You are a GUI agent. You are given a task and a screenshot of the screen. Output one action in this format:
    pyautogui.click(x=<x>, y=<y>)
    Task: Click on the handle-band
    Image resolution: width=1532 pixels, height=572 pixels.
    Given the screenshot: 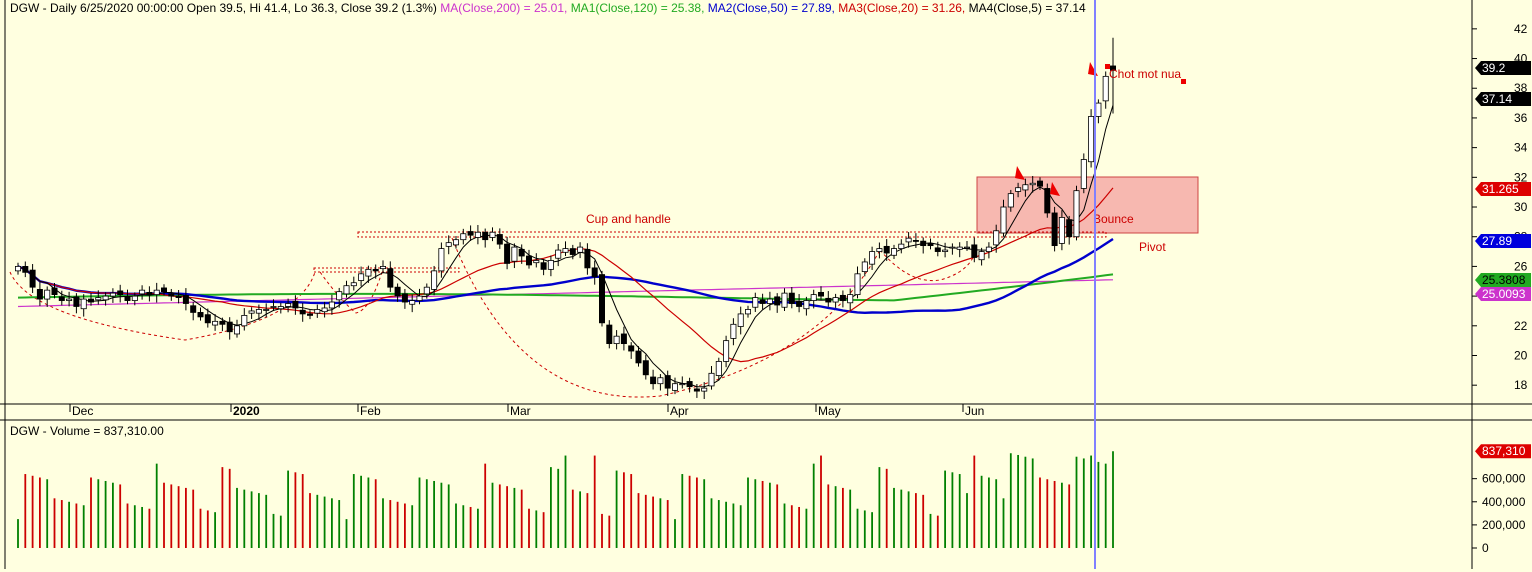 What is the action you would take?
    pyautogui.click(x=386, y=270)
    